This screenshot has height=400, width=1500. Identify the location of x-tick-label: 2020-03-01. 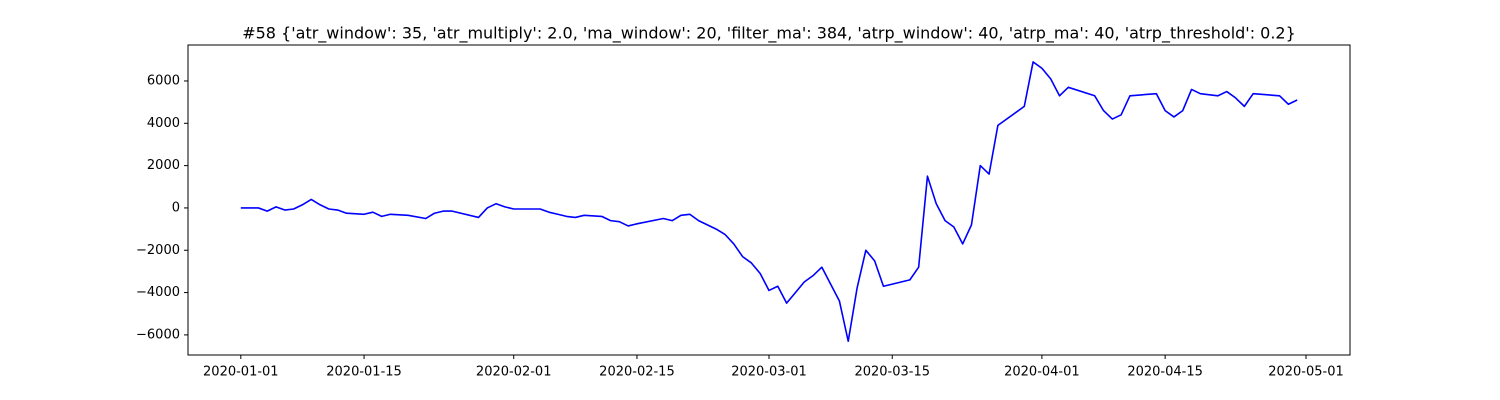
(769, 372).